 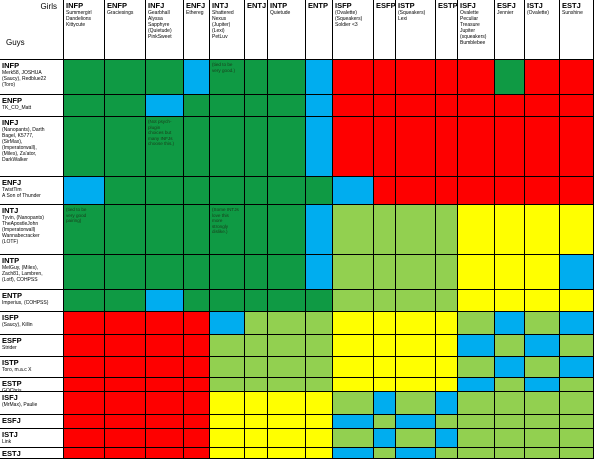 I want to click on girl-type-header: ENFP Graciesings, so click(x=125, y=30).